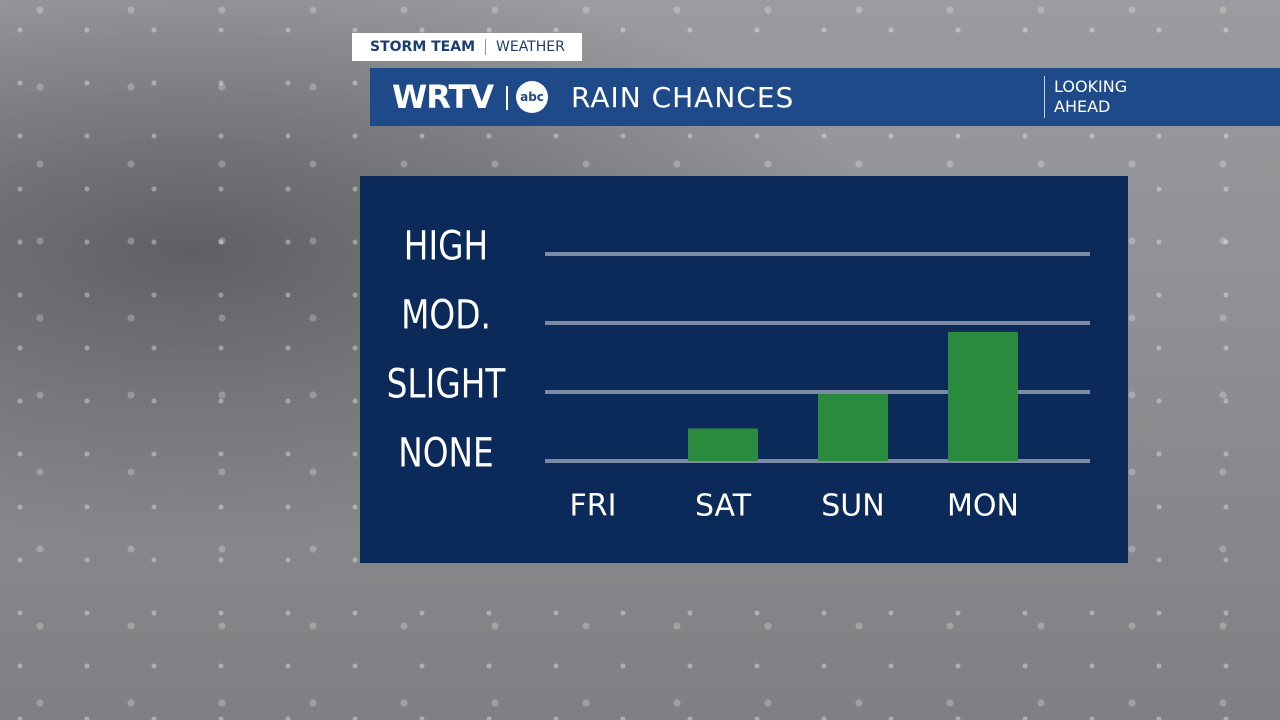 The width and height of the screenshot is (1280, 720). Describe the element at coordinates (723, 506) in the screenshot. I see `x-tick-label: SAT` at that location.